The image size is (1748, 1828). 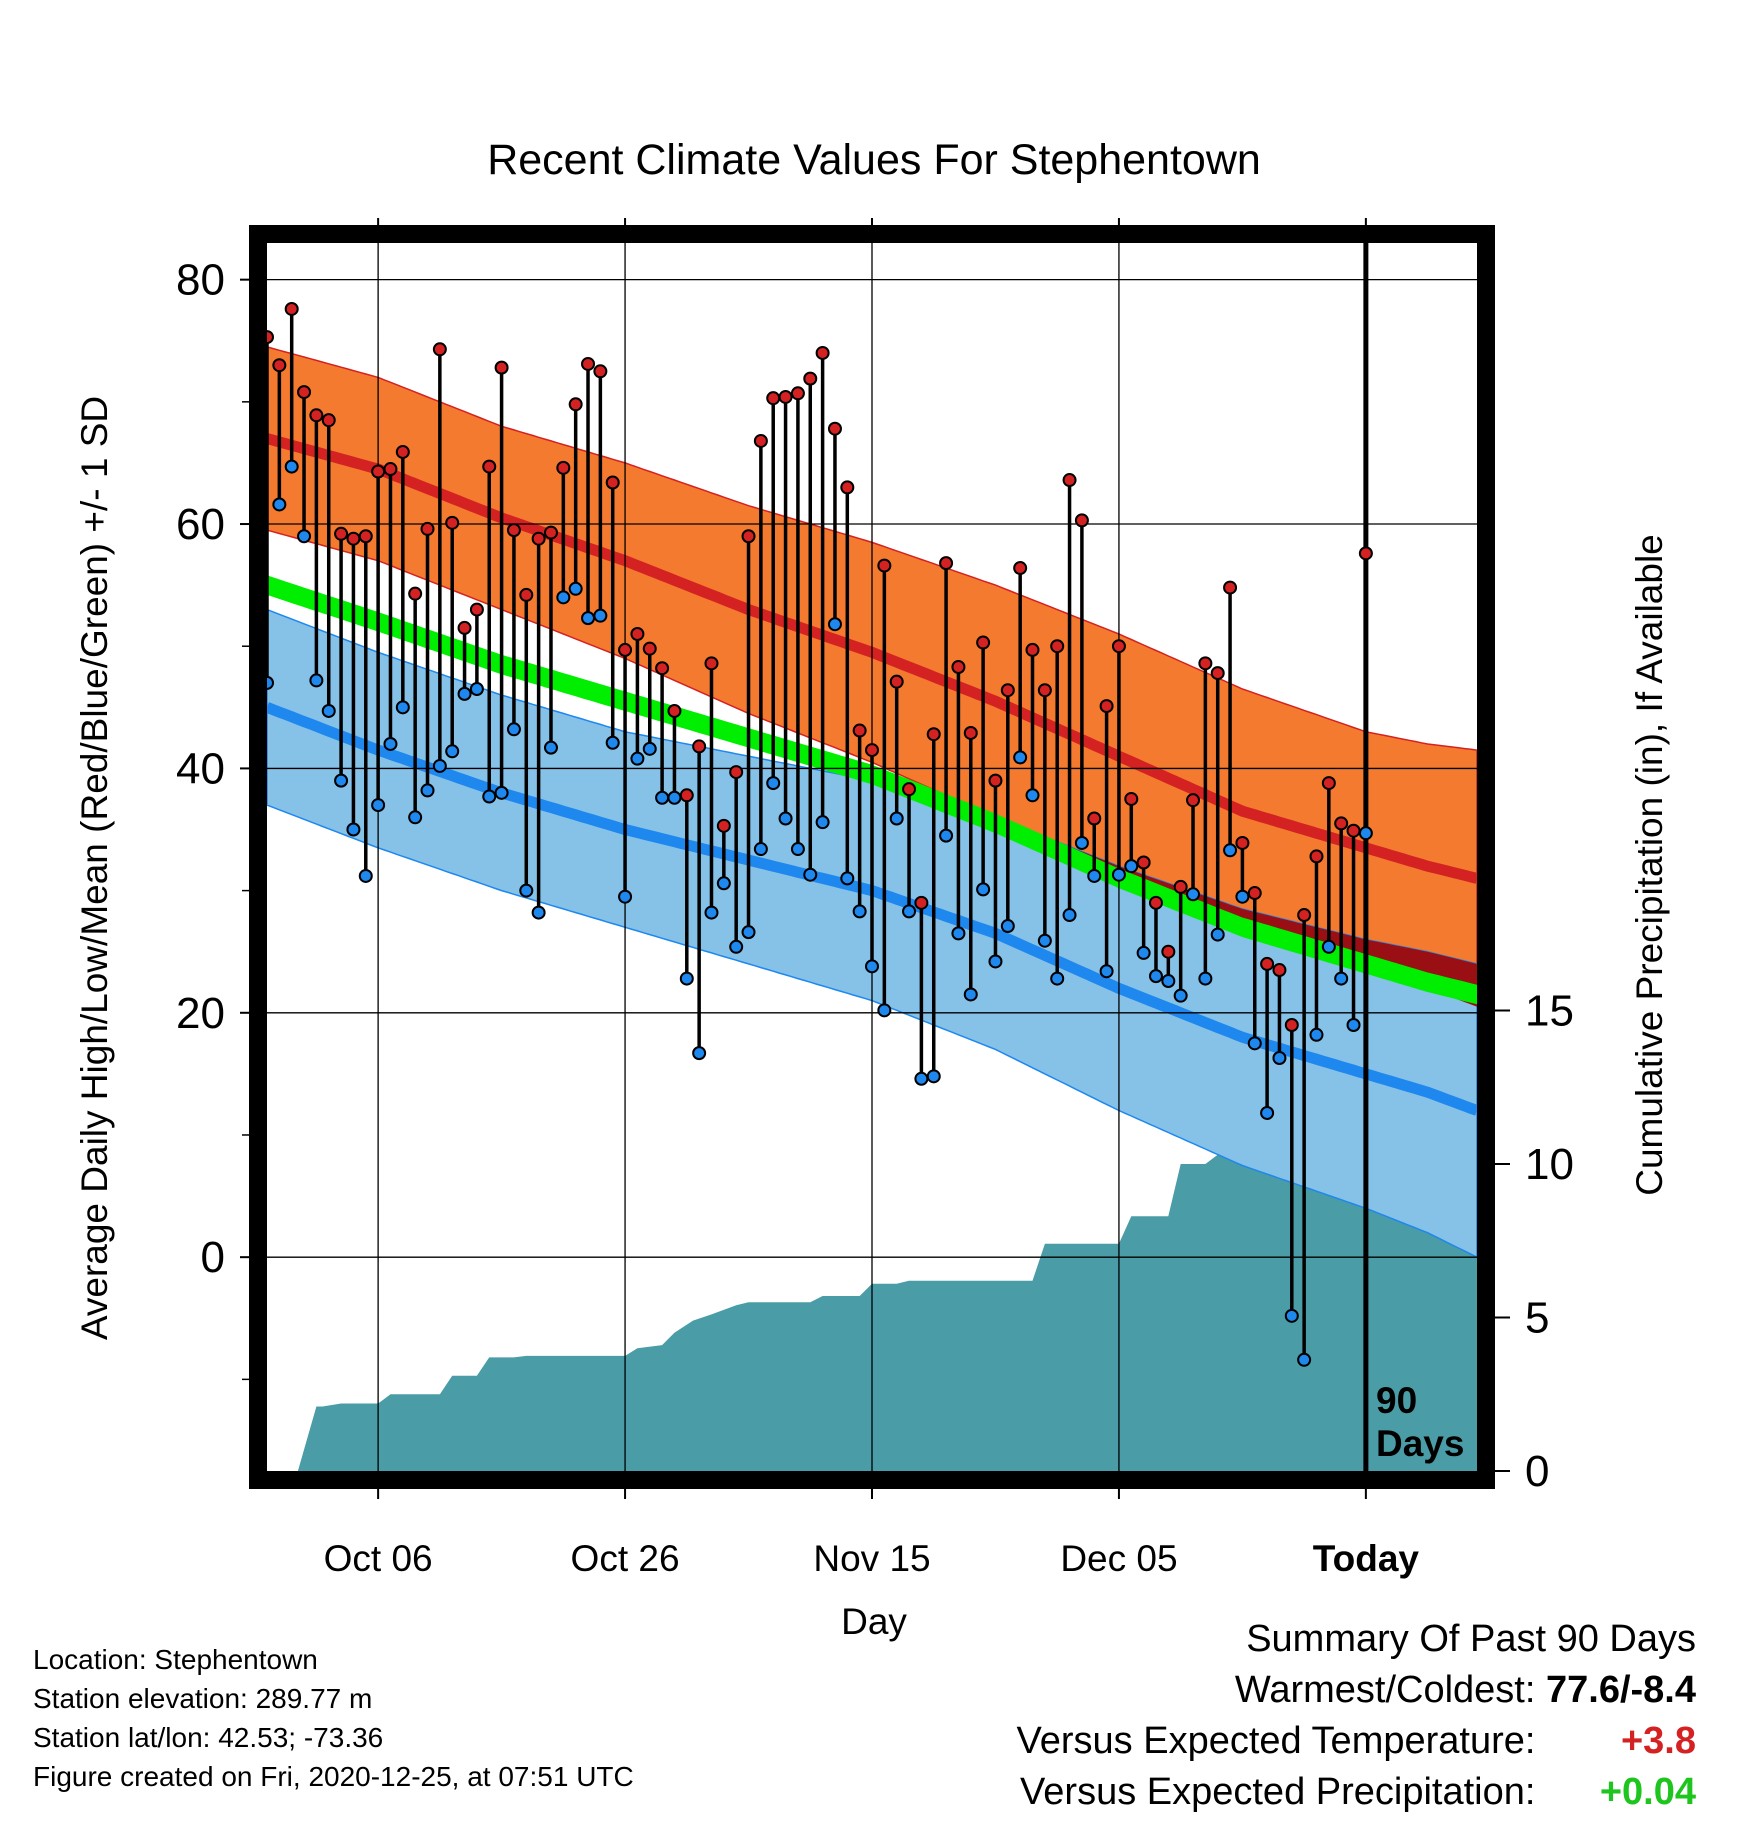 I want to click on today-label-line2: Days, so click(x=1420, y=1443).